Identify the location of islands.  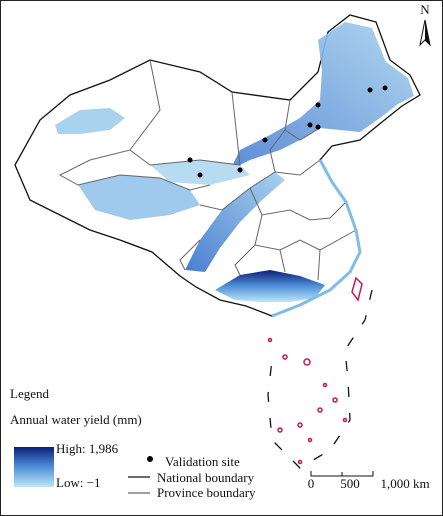
(307, 401).